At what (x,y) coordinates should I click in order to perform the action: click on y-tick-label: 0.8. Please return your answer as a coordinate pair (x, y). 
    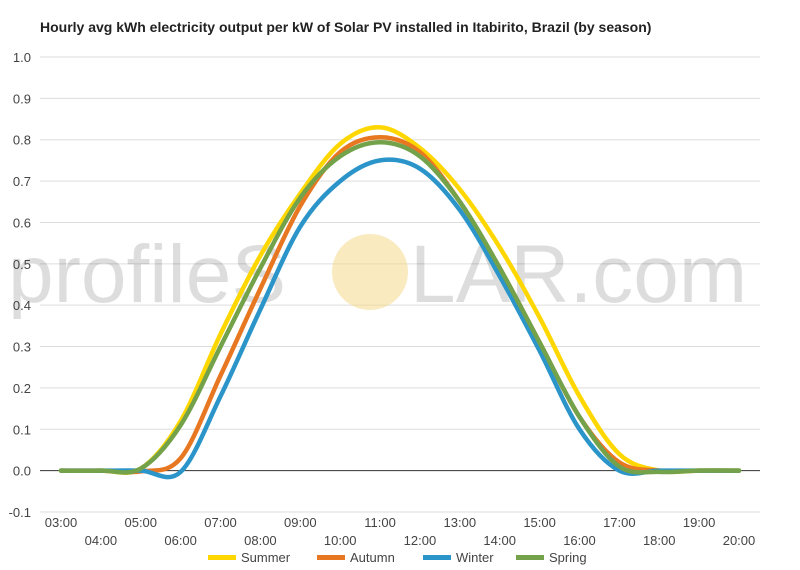
    Looking at the image, I should click on (22, 140).